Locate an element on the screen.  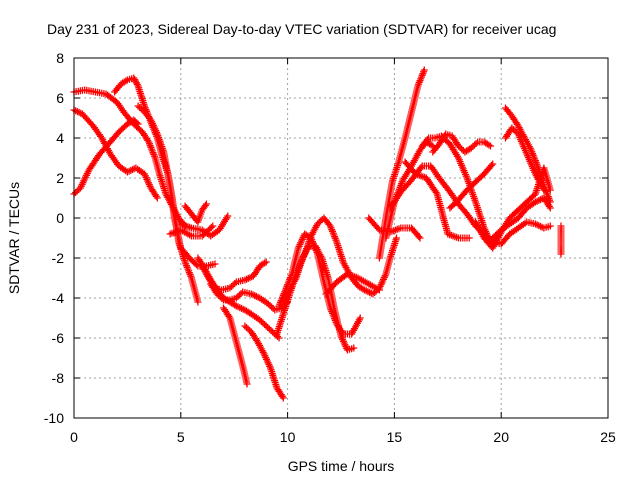
y-tick-label: 4 is located at coordinates (60, 138).